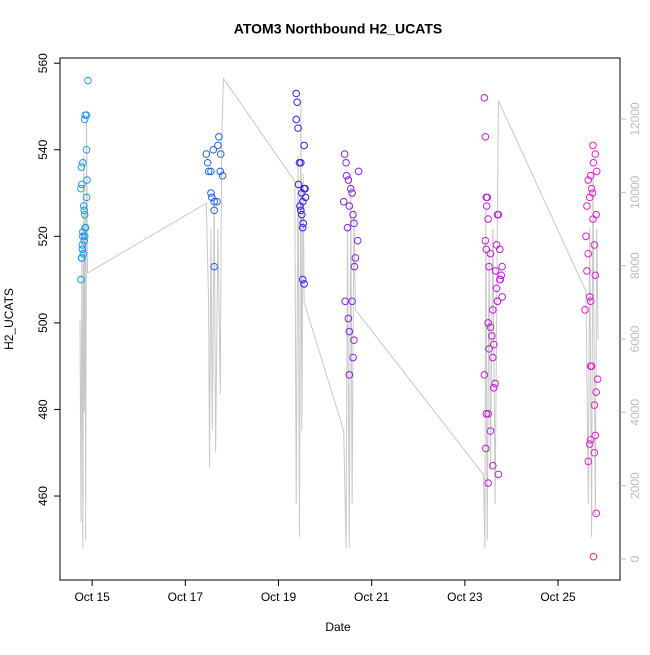 Image resolution: width=650 pixels, height=655 pixels. Describe the element at coordinates (43, 149) in the screenshot. I see `y-tick-label: 540` at that location.